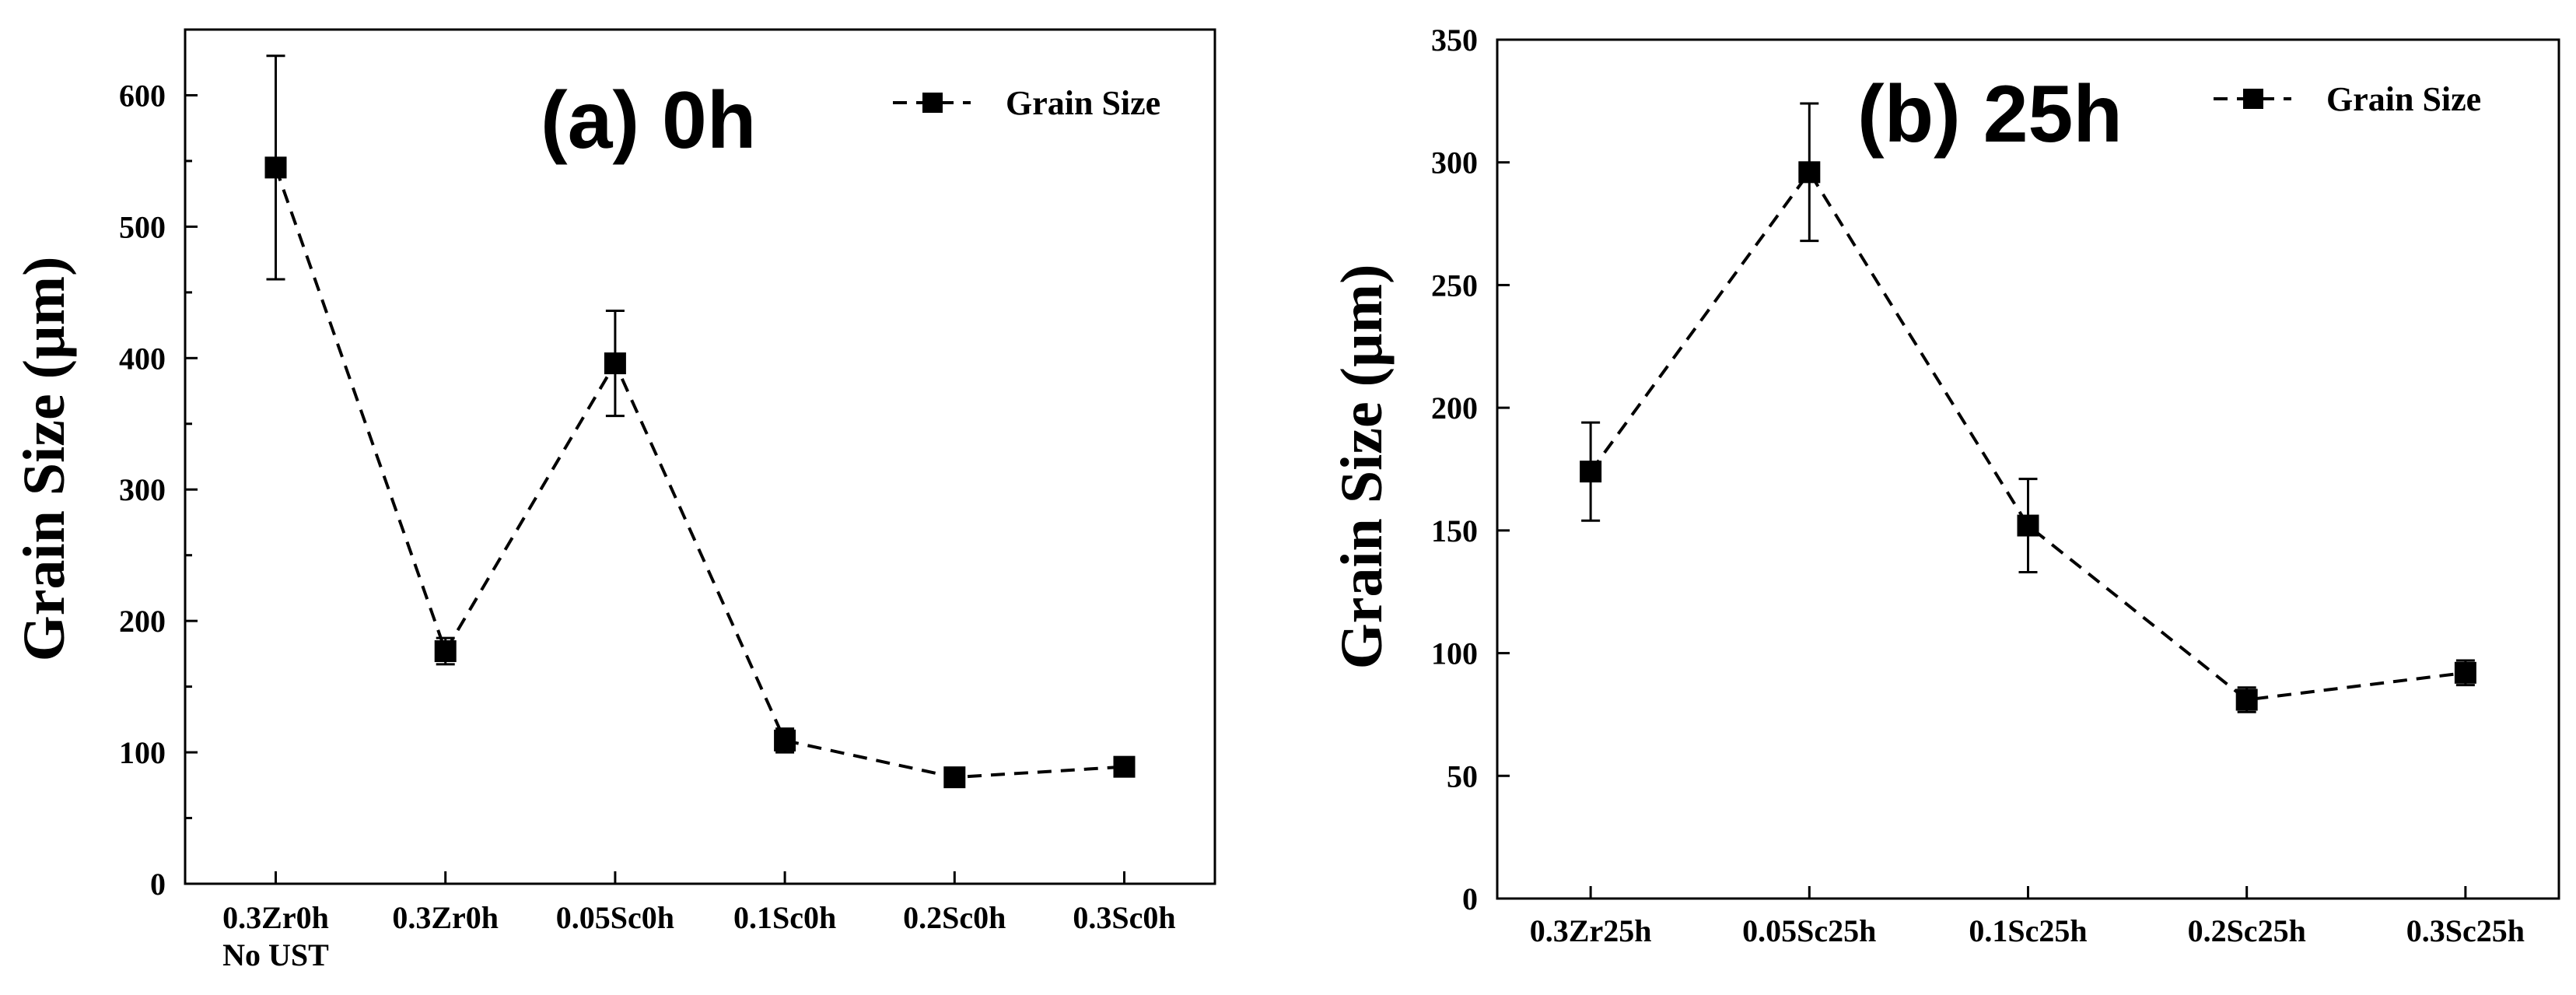 Image resolution: width=2576 pixels, height=995 pixels. What do you see at coordinates (1124, 917) in the screenshot?
I see `x-tick-label: 0.3Sc0h` at bounding box center [1124, 917].